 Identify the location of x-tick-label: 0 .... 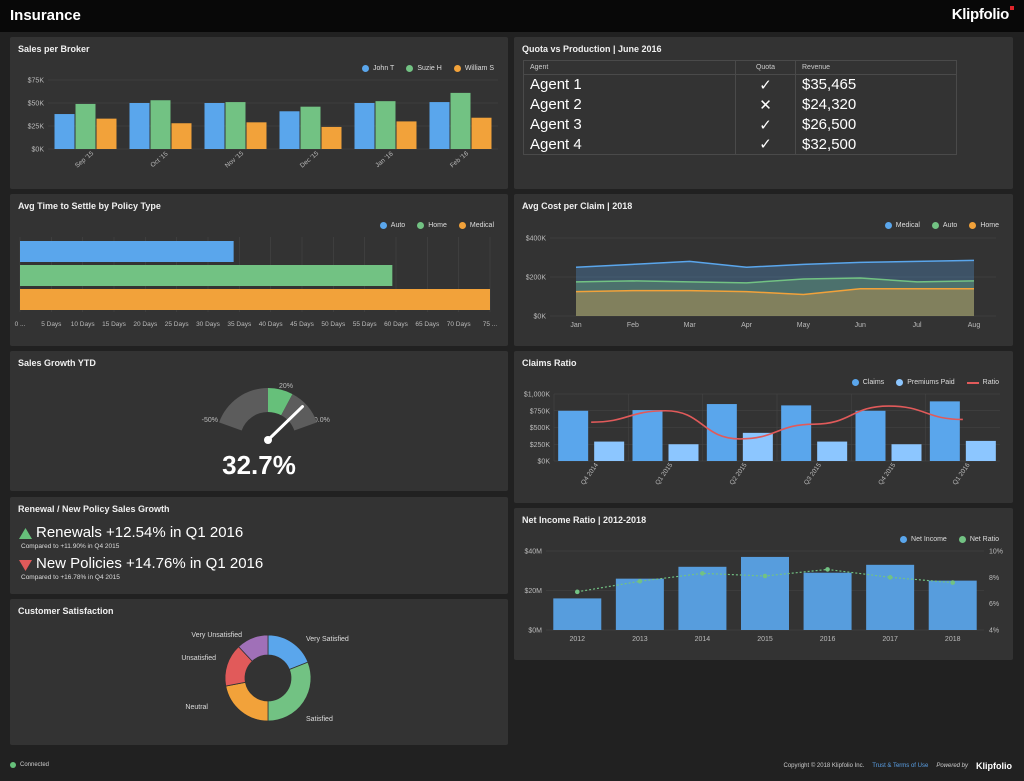
(20, 324).